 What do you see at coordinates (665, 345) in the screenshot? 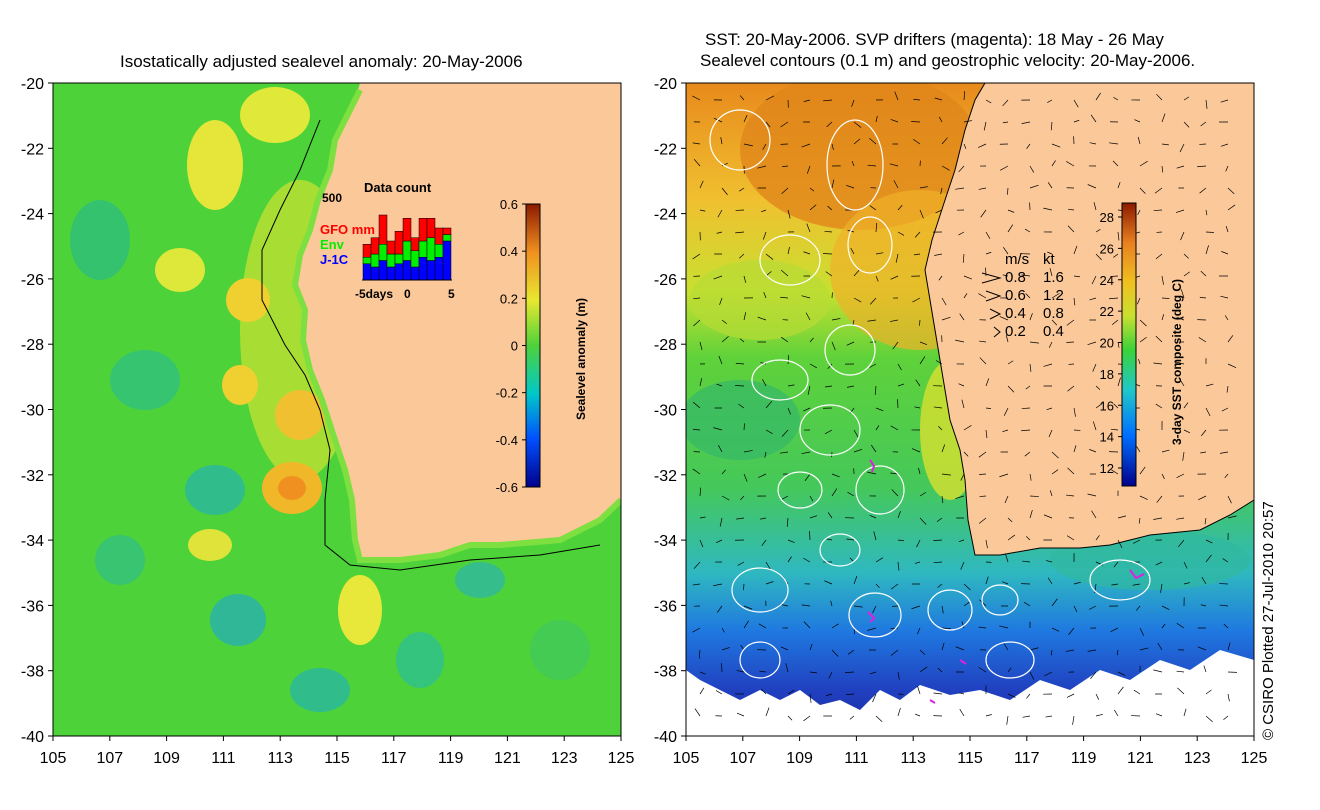
I see `y-tick-label: -28` at bounding box center [665, 345].